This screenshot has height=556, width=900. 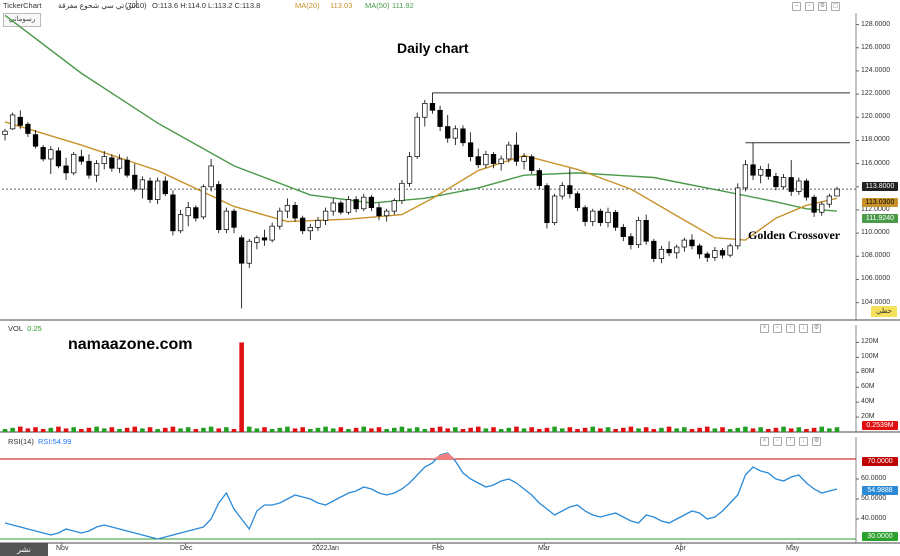 I want to click on linear-scale-button: خطي, so click(x=884, y=311).